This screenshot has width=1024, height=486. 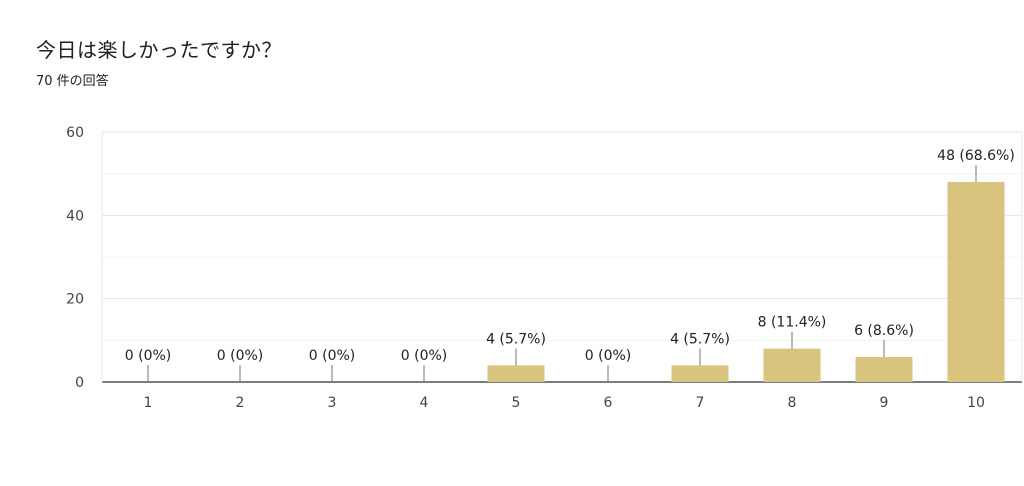 I want to click on x-tick-label: 4, so click(x=424, y=403).